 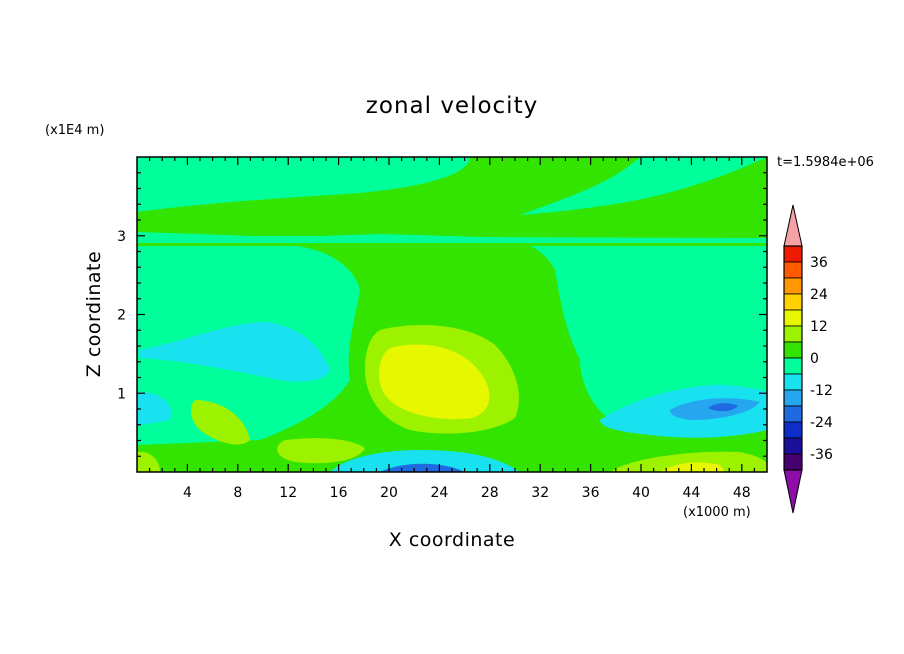 I want to click on right-blue-core, so click(x=723, y=407).